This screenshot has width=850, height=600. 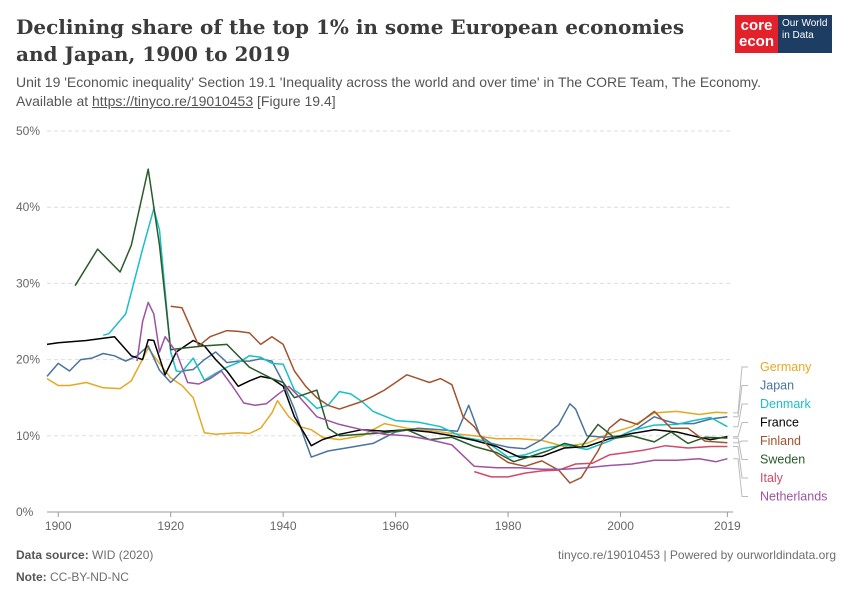 I want to click on y-tick-label: 40%, so click(x=28, y=207).